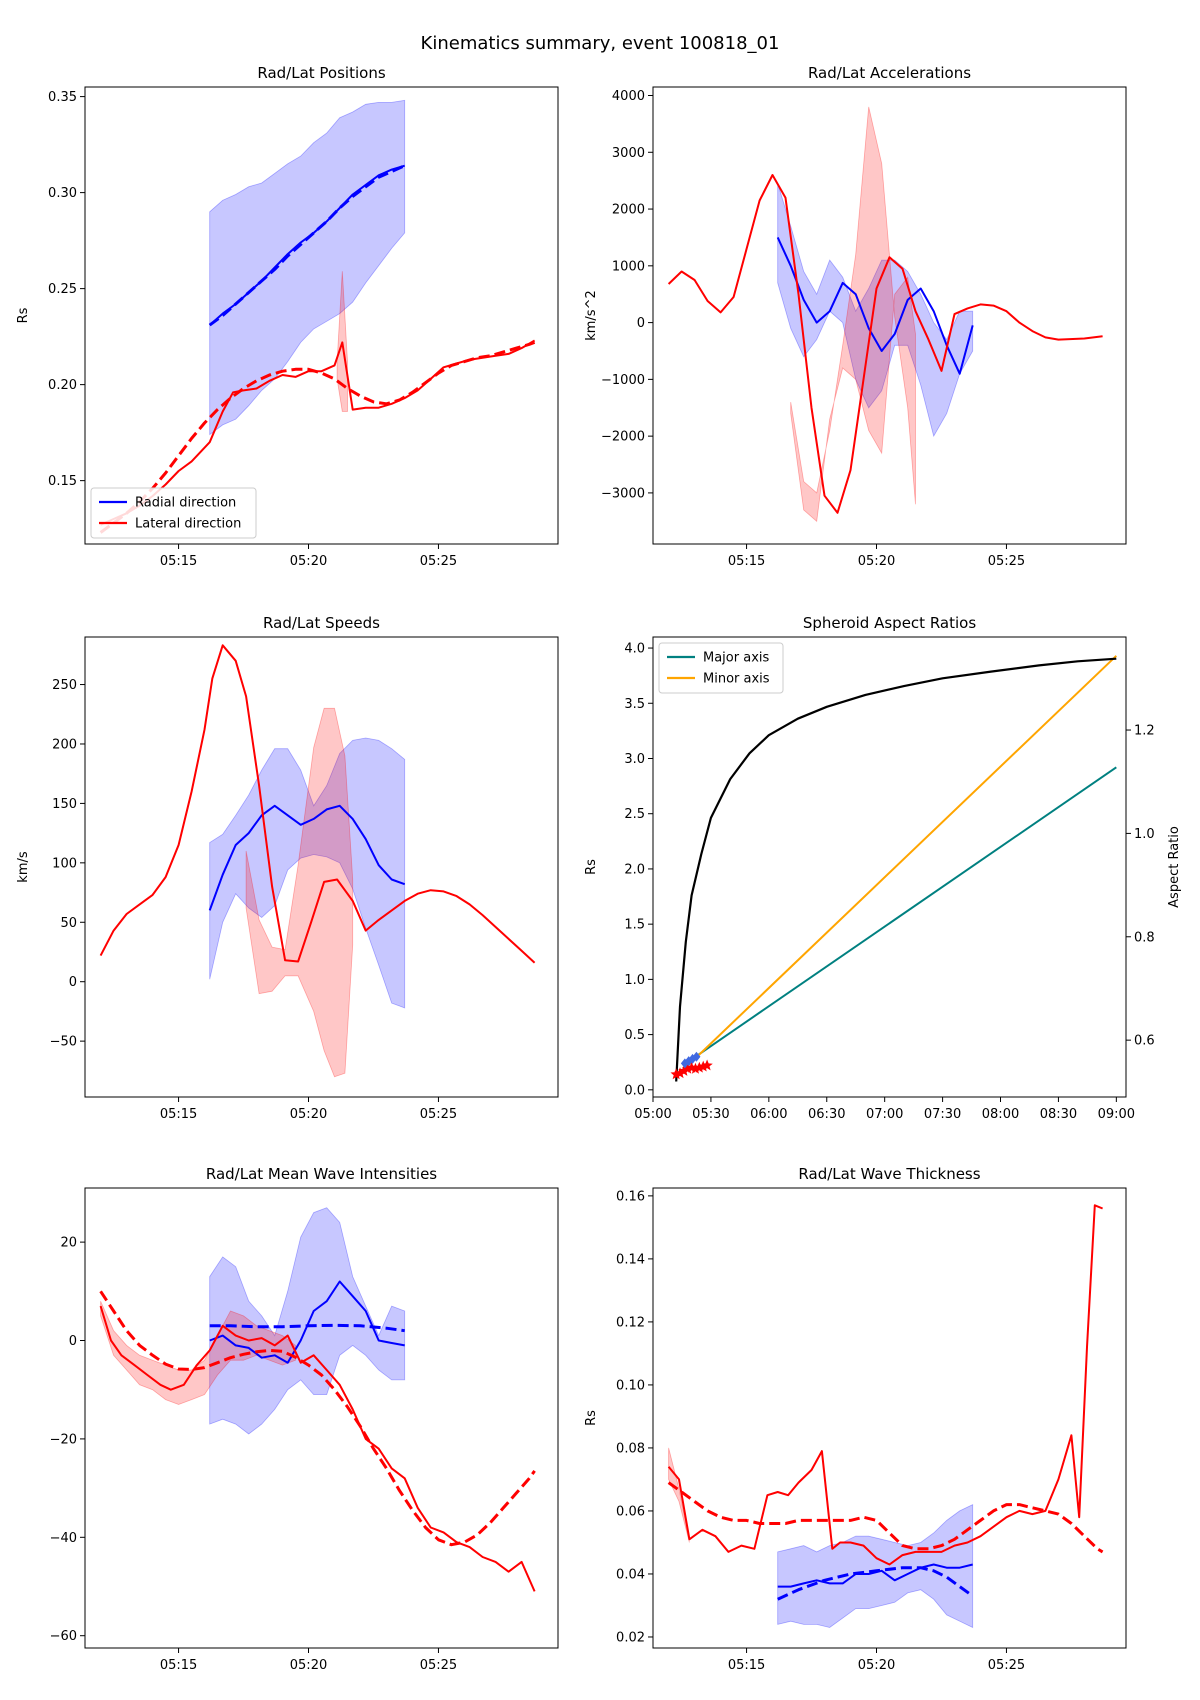 The width and height of the screenshot is (1200, 1700). Describe the element at coordinates (1144, 731) in the screenshot. I see `y-right-tick-label: 1.2` at that location.